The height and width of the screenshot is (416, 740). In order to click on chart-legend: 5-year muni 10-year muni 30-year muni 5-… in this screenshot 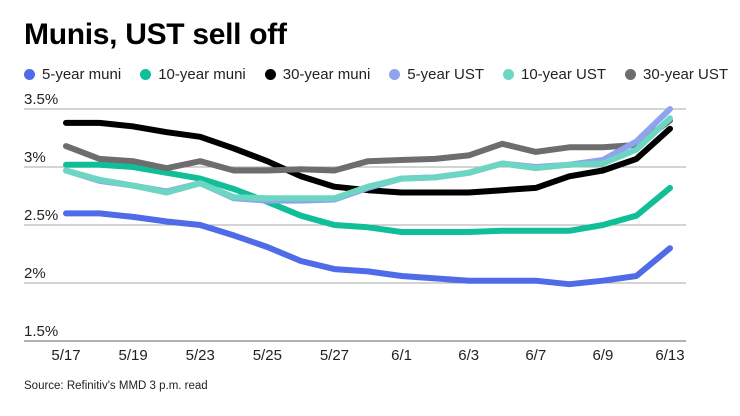, I will do `click(382, 74)`.